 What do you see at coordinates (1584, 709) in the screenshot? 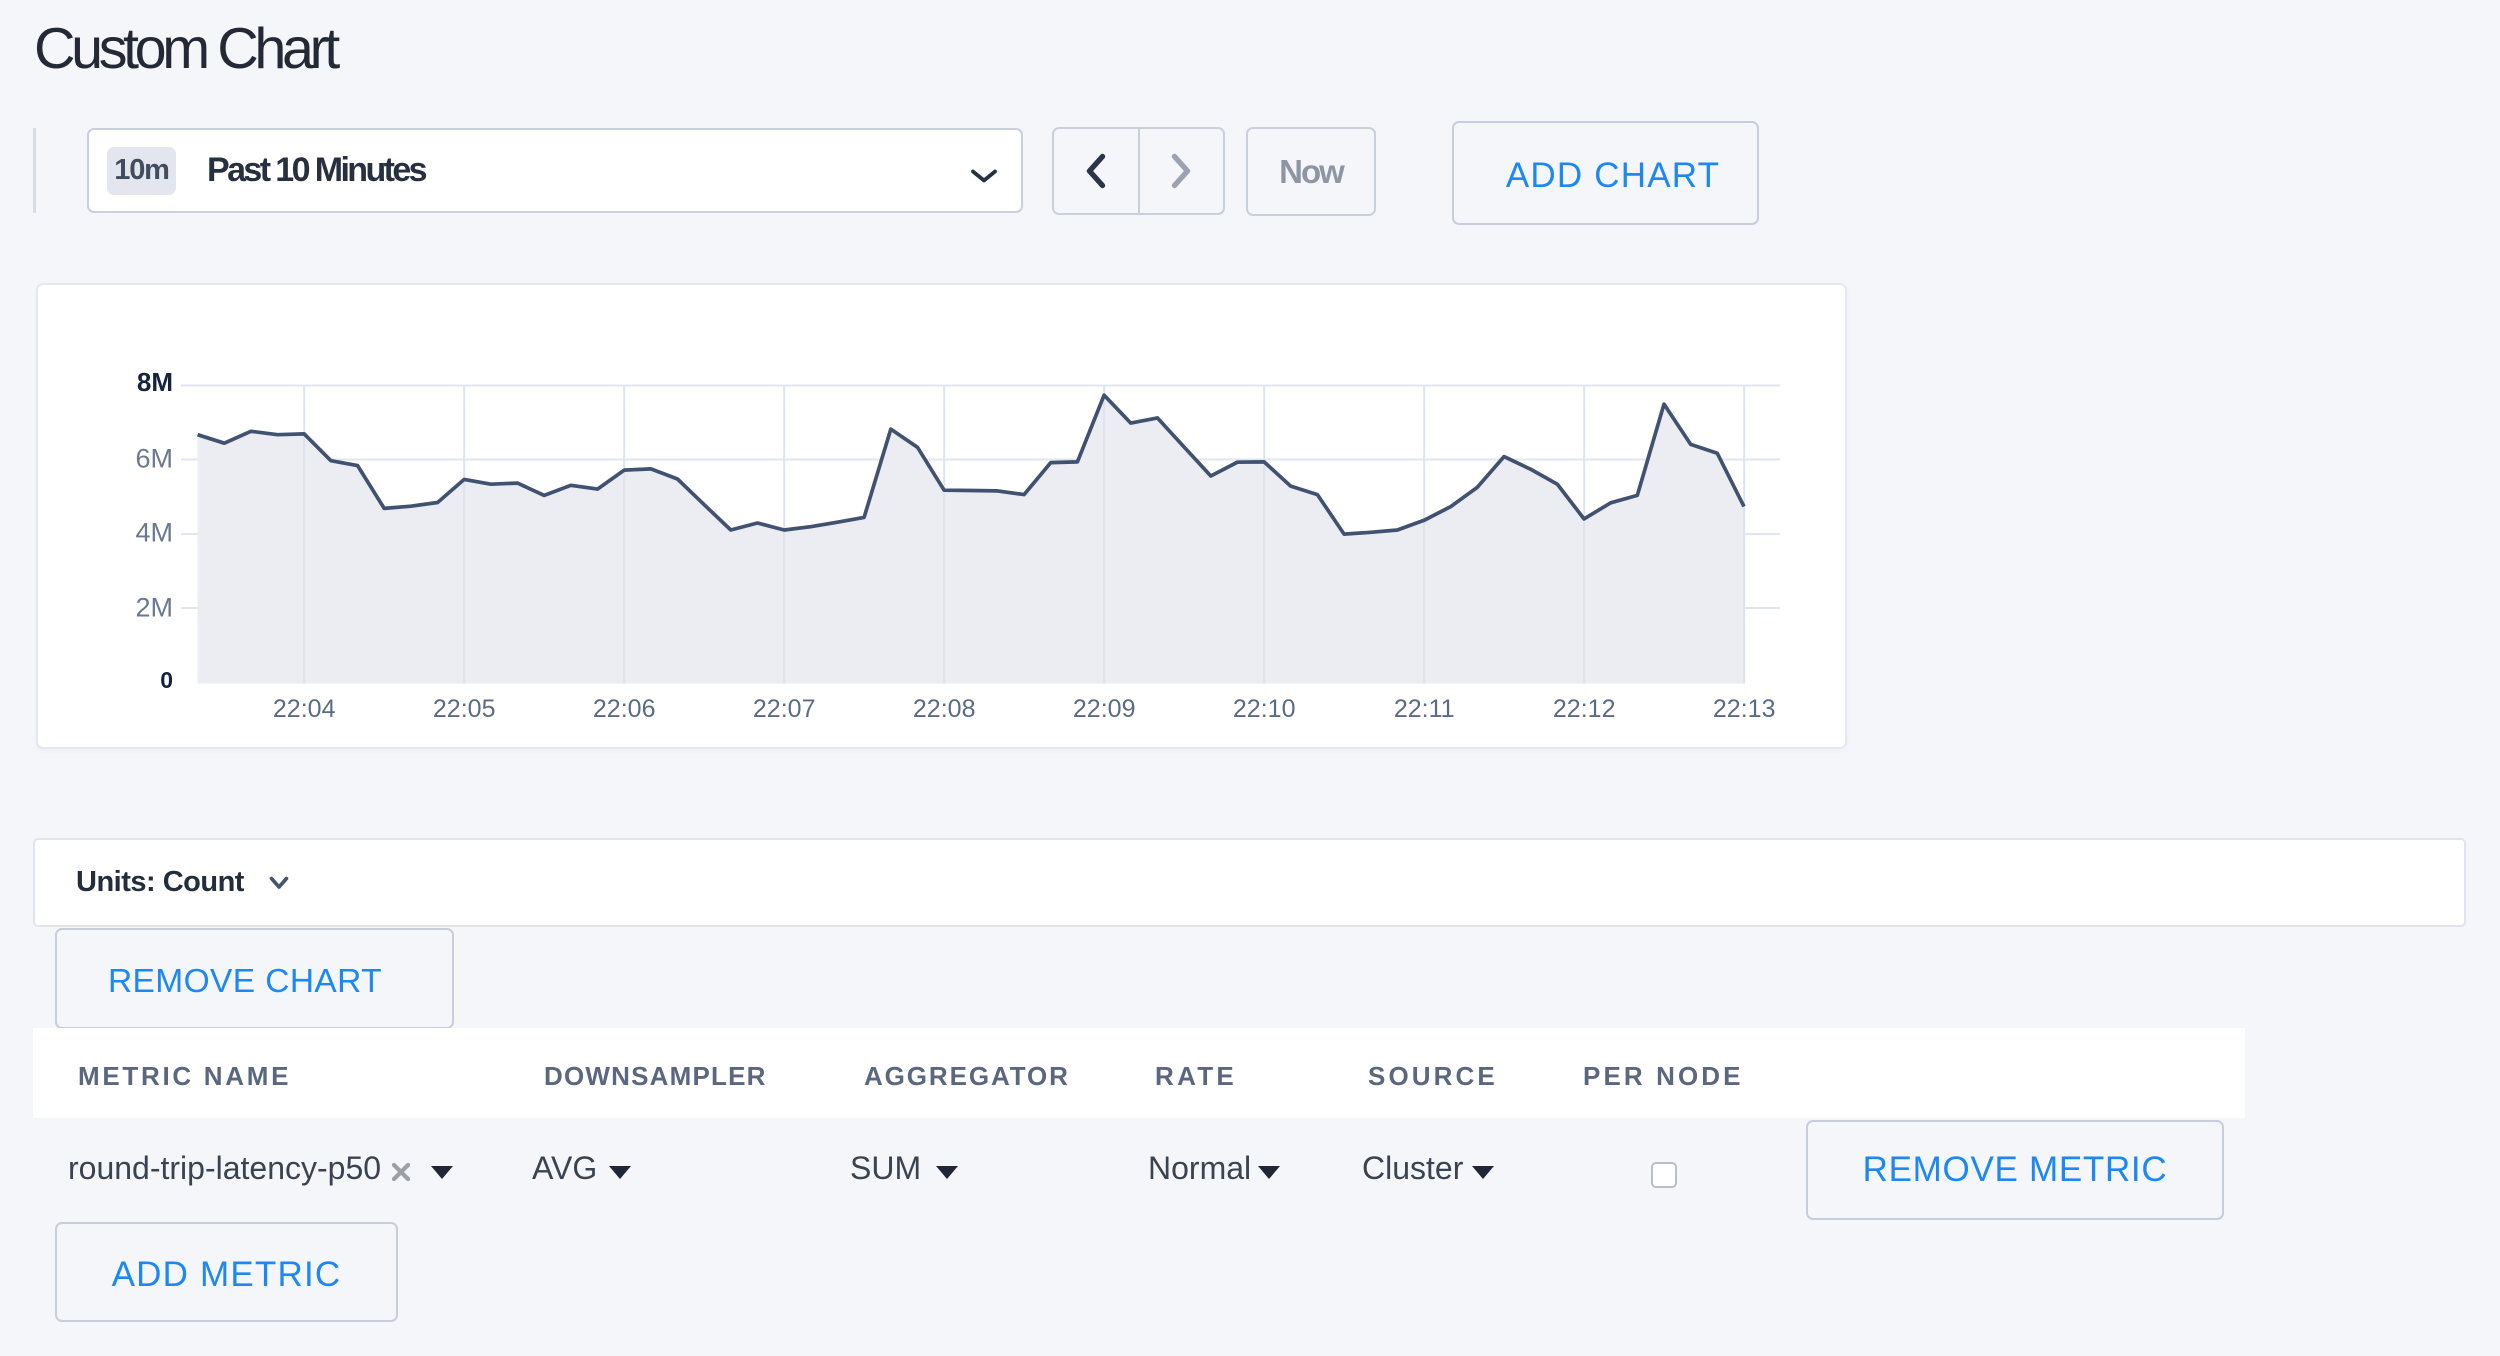
I see `svg-text: 22:12` at bounding box center [1584, 709].